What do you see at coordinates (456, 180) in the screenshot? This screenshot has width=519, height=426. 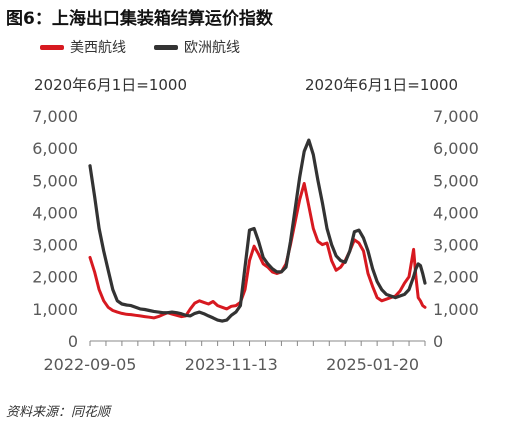 I see `y-tick-label-right: 5,000` at bounding box center [456, 180].